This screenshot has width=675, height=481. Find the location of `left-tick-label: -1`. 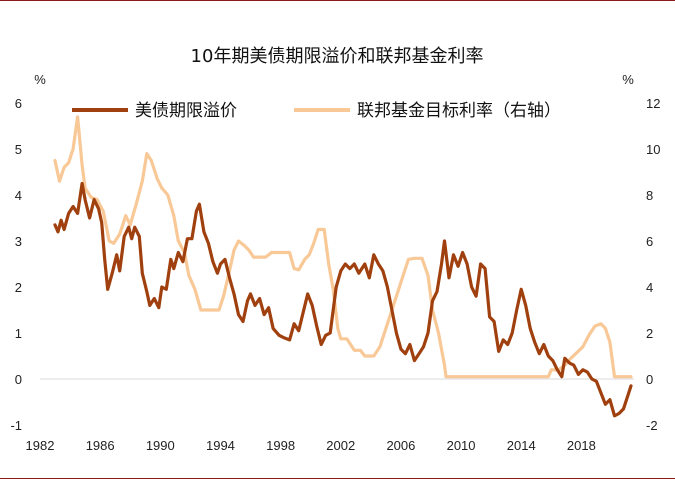

left-tick-label: -1 is located at coordinates (16, 425).